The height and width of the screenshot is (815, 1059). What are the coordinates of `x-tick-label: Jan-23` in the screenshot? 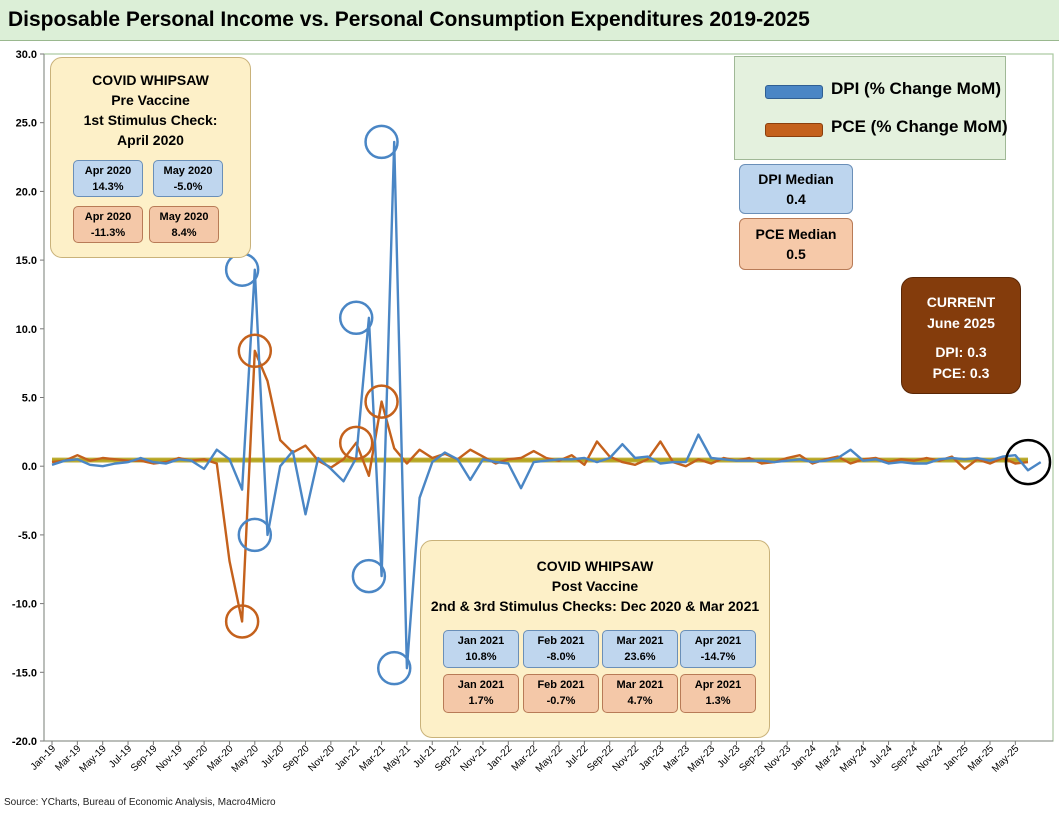 It's located at (652, 758).